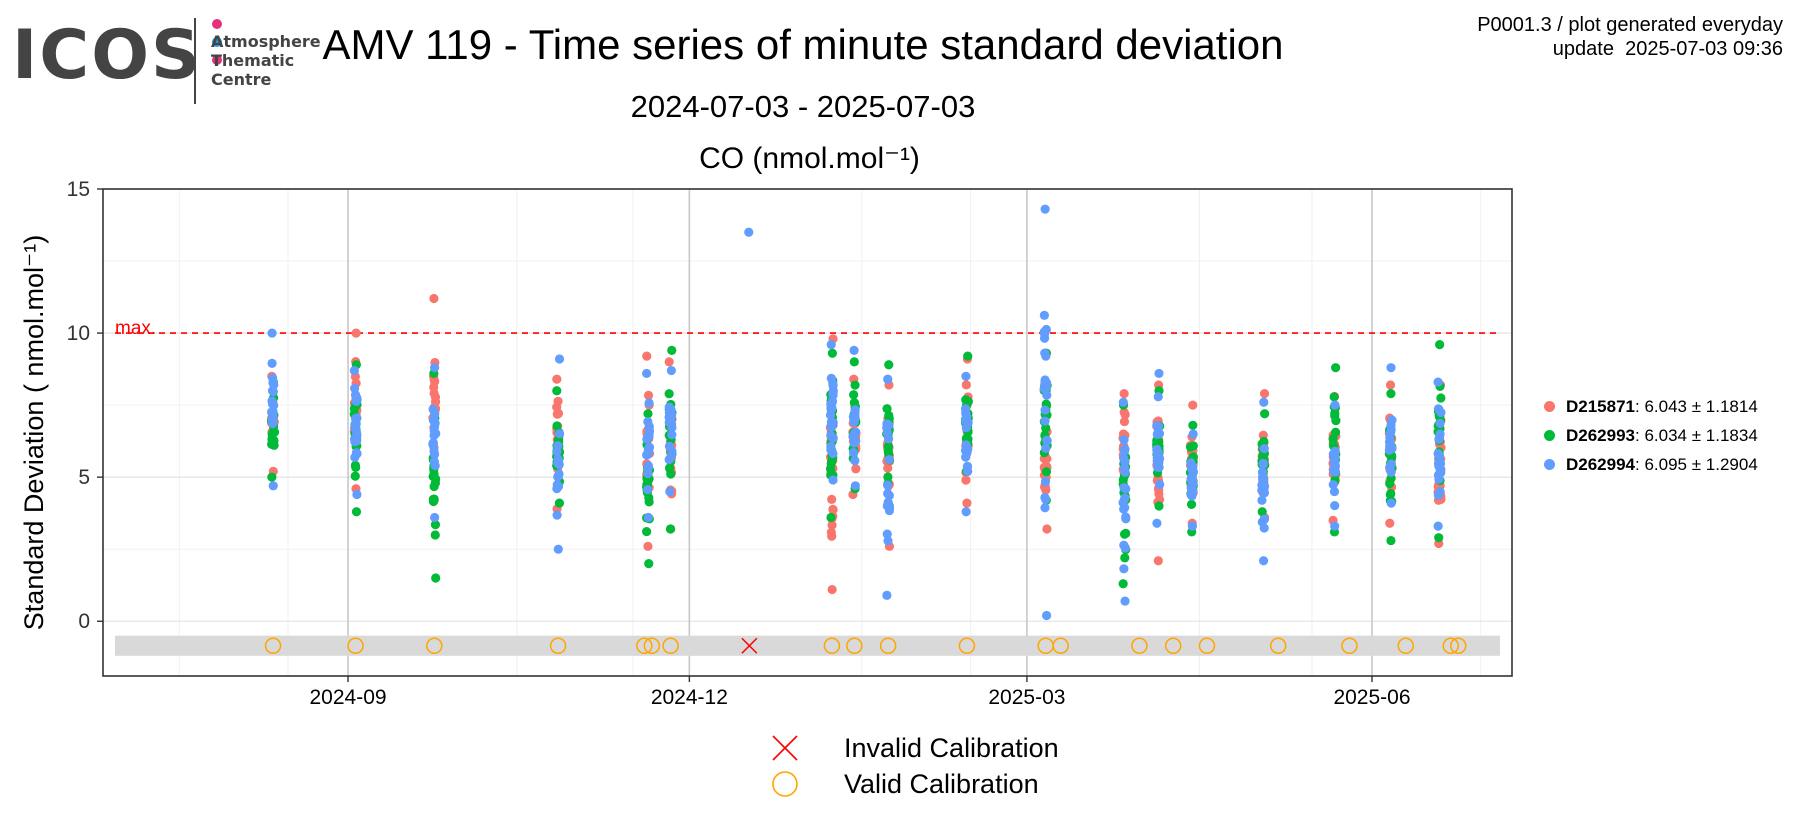 Image resolution: width=1800 pixels, height=825 pixels. What do you see at coordinates (107, 55) in the screenshot?
I see `logo-wordmark: ICOS` at bounding box center [107, 55].